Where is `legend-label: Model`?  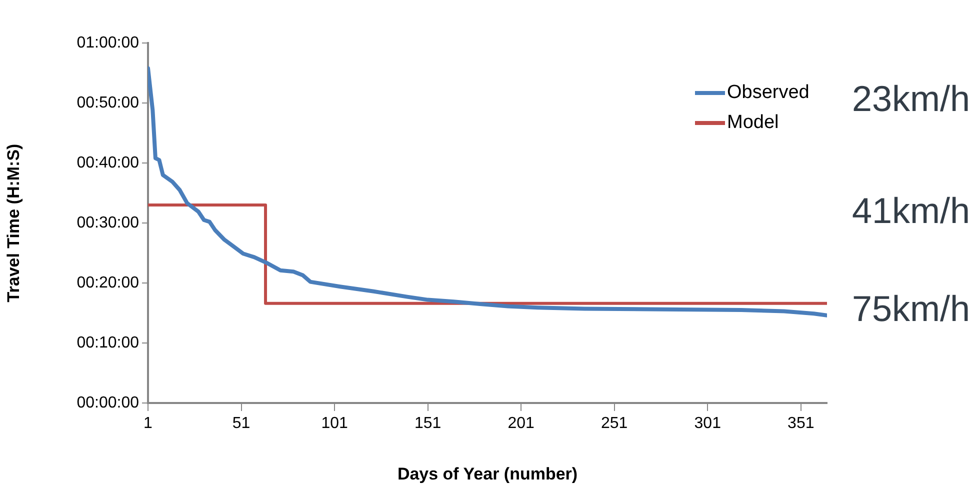 legend-label: Model is located at coordinates (753, 123).